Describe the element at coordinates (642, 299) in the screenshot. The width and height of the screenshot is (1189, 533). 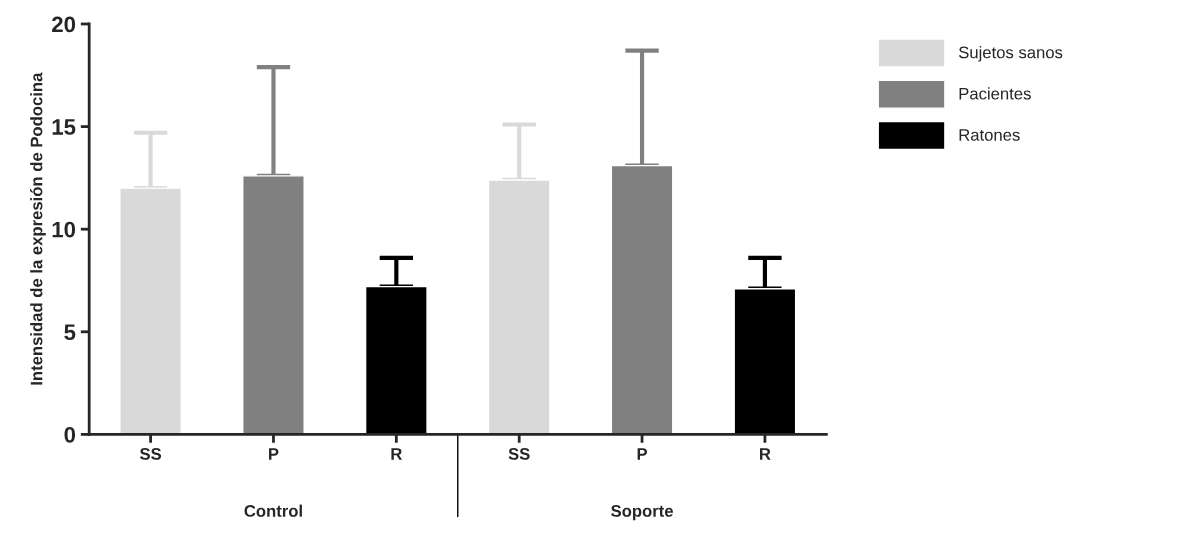
I see `bar` at that location.